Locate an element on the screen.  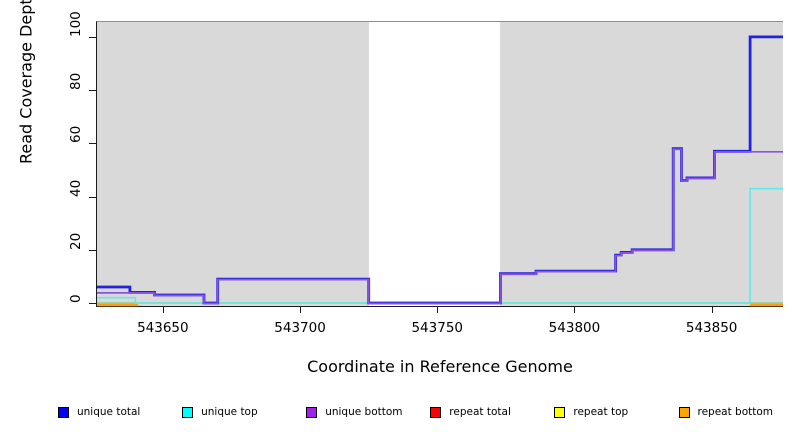
x-tick-label: 543700 is located at coordinates (300, 328).